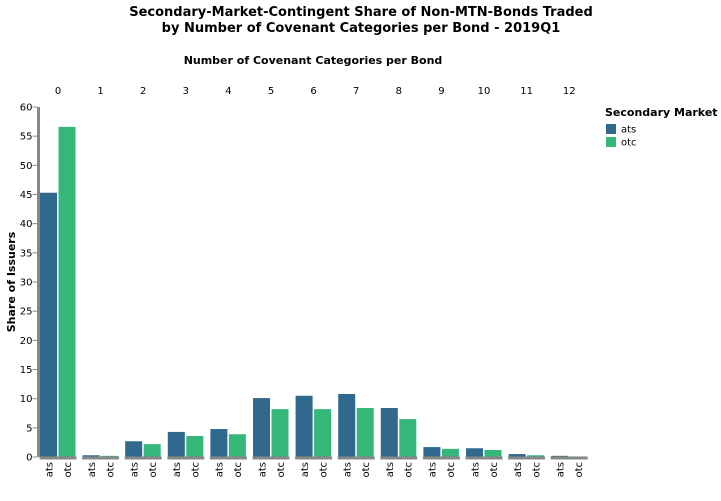 This screenshot has height=501, width=721. What do you see at coordinates (441, 91) in the screenshot?
I see `column-label: 9` at bounding box center [441, 91].